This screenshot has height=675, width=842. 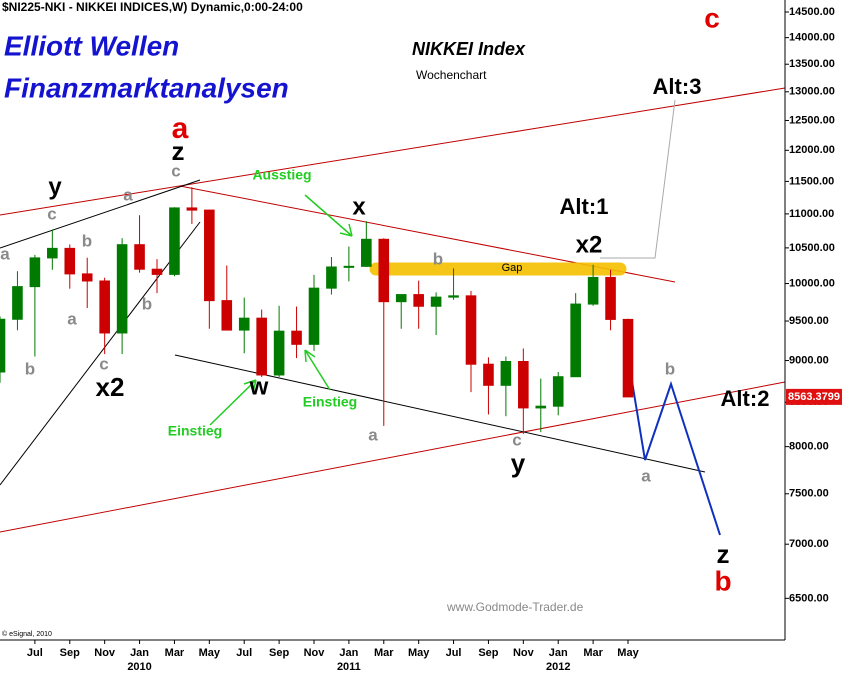 I want to click on y-tick-label: 14500.00, so click(x=812, y=12).